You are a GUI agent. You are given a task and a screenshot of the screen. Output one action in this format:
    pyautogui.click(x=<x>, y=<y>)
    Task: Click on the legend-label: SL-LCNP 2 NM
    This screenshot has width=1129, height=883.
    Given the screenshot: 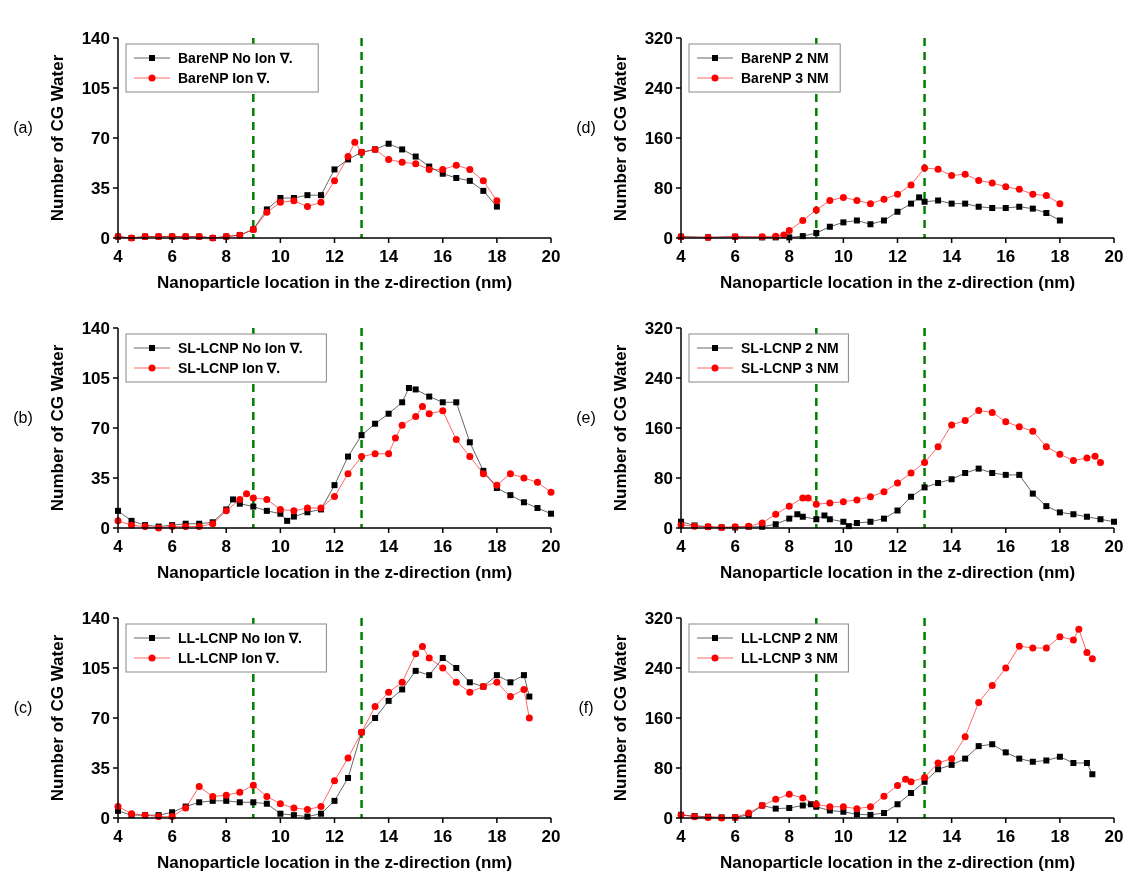 What is the action you would take?
    pyautogui.click(x=790, y=347)
    